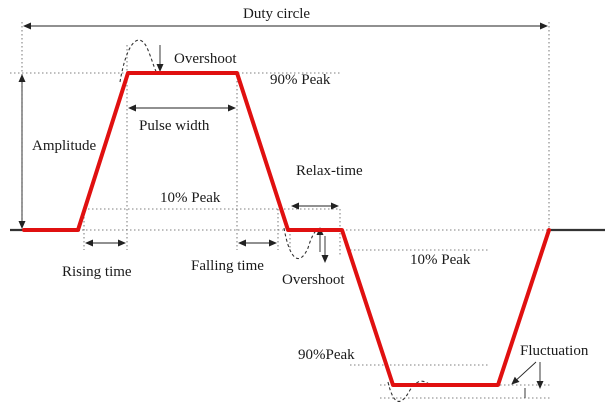  What do you see at coordinates (300, 80) in the screenshot?
I see `peak-90-top-label: 90% Peak` at bounding box center [300, 80].